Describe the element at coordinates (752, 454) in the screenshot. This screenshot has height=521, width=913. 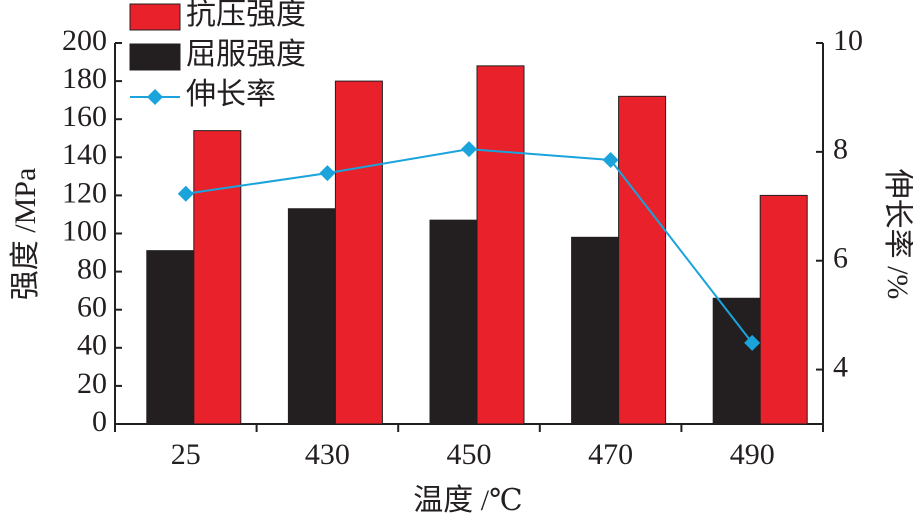
I see `x-tick-label: 490` at that location.